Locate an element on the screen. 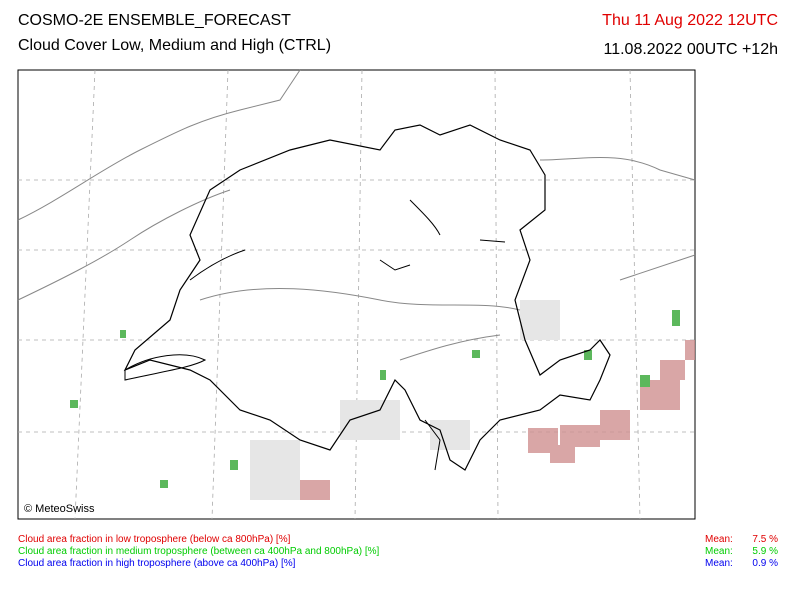  subtitle: Cloud Cover Low, Medium and High (CTRL) is located at coordinates (175, 45).